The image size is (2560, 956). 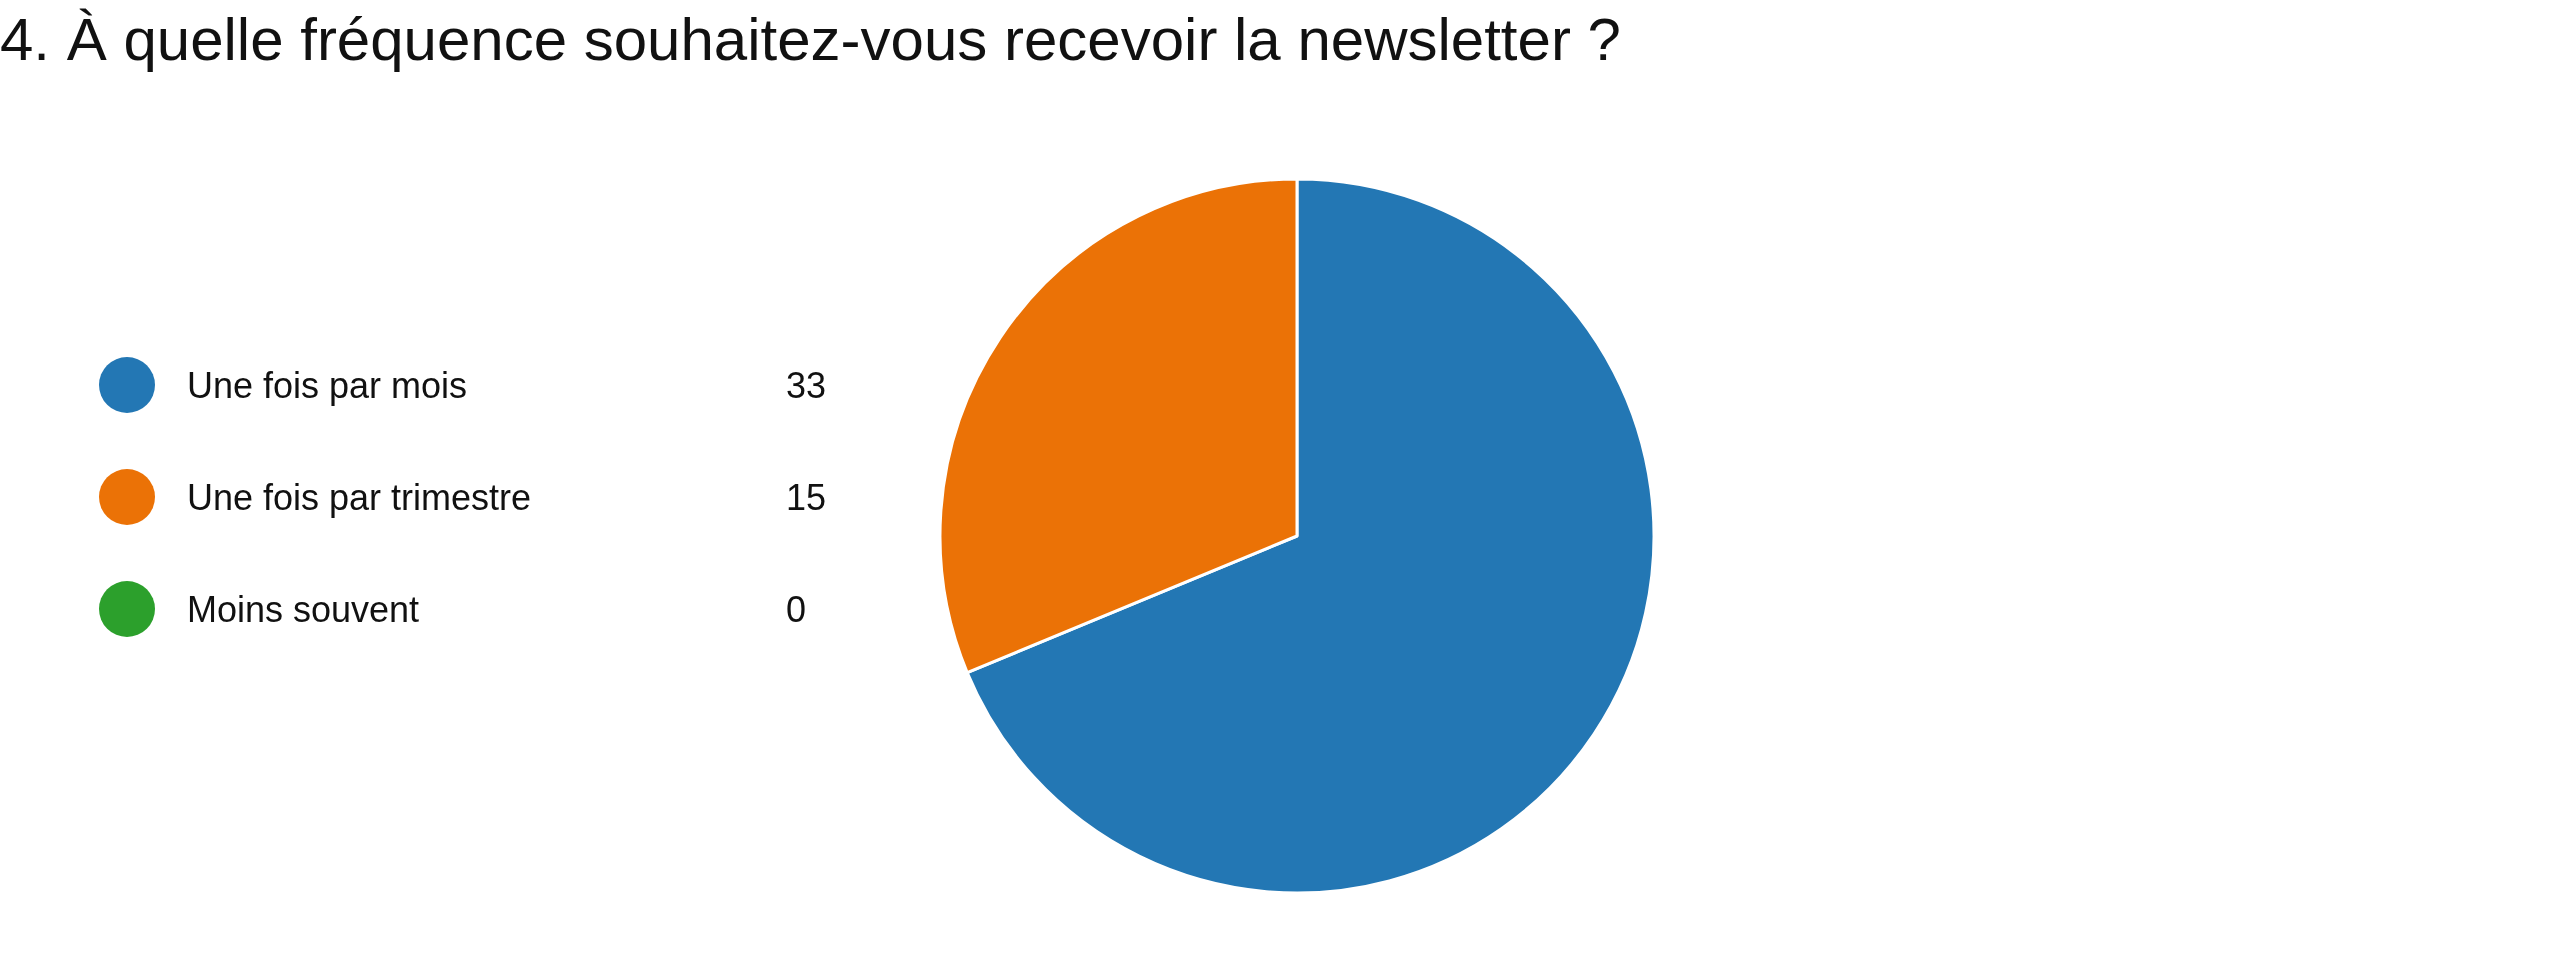 What do you see at coordinates (303, 609) in the screenshot?
I see `legend-label: Moins souvent` at bounding box center [303, 609].